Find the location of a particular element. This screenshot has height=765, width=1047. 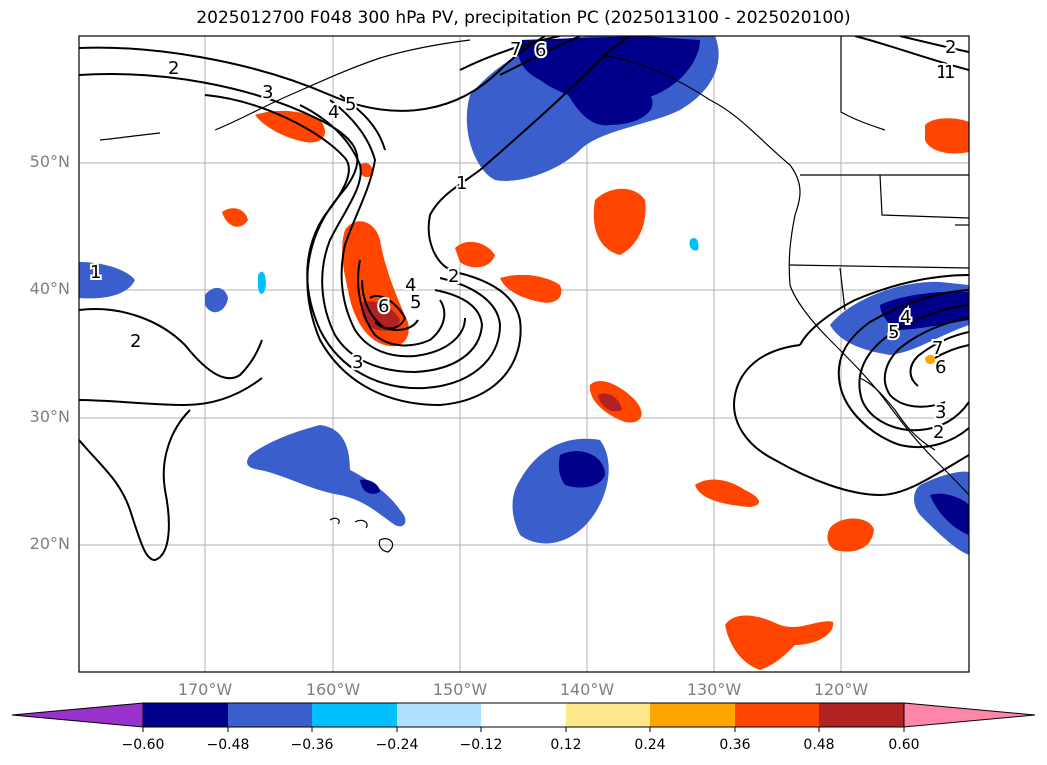

colorbar-tick-label: −0.24 is located at coordinates (397, 745).